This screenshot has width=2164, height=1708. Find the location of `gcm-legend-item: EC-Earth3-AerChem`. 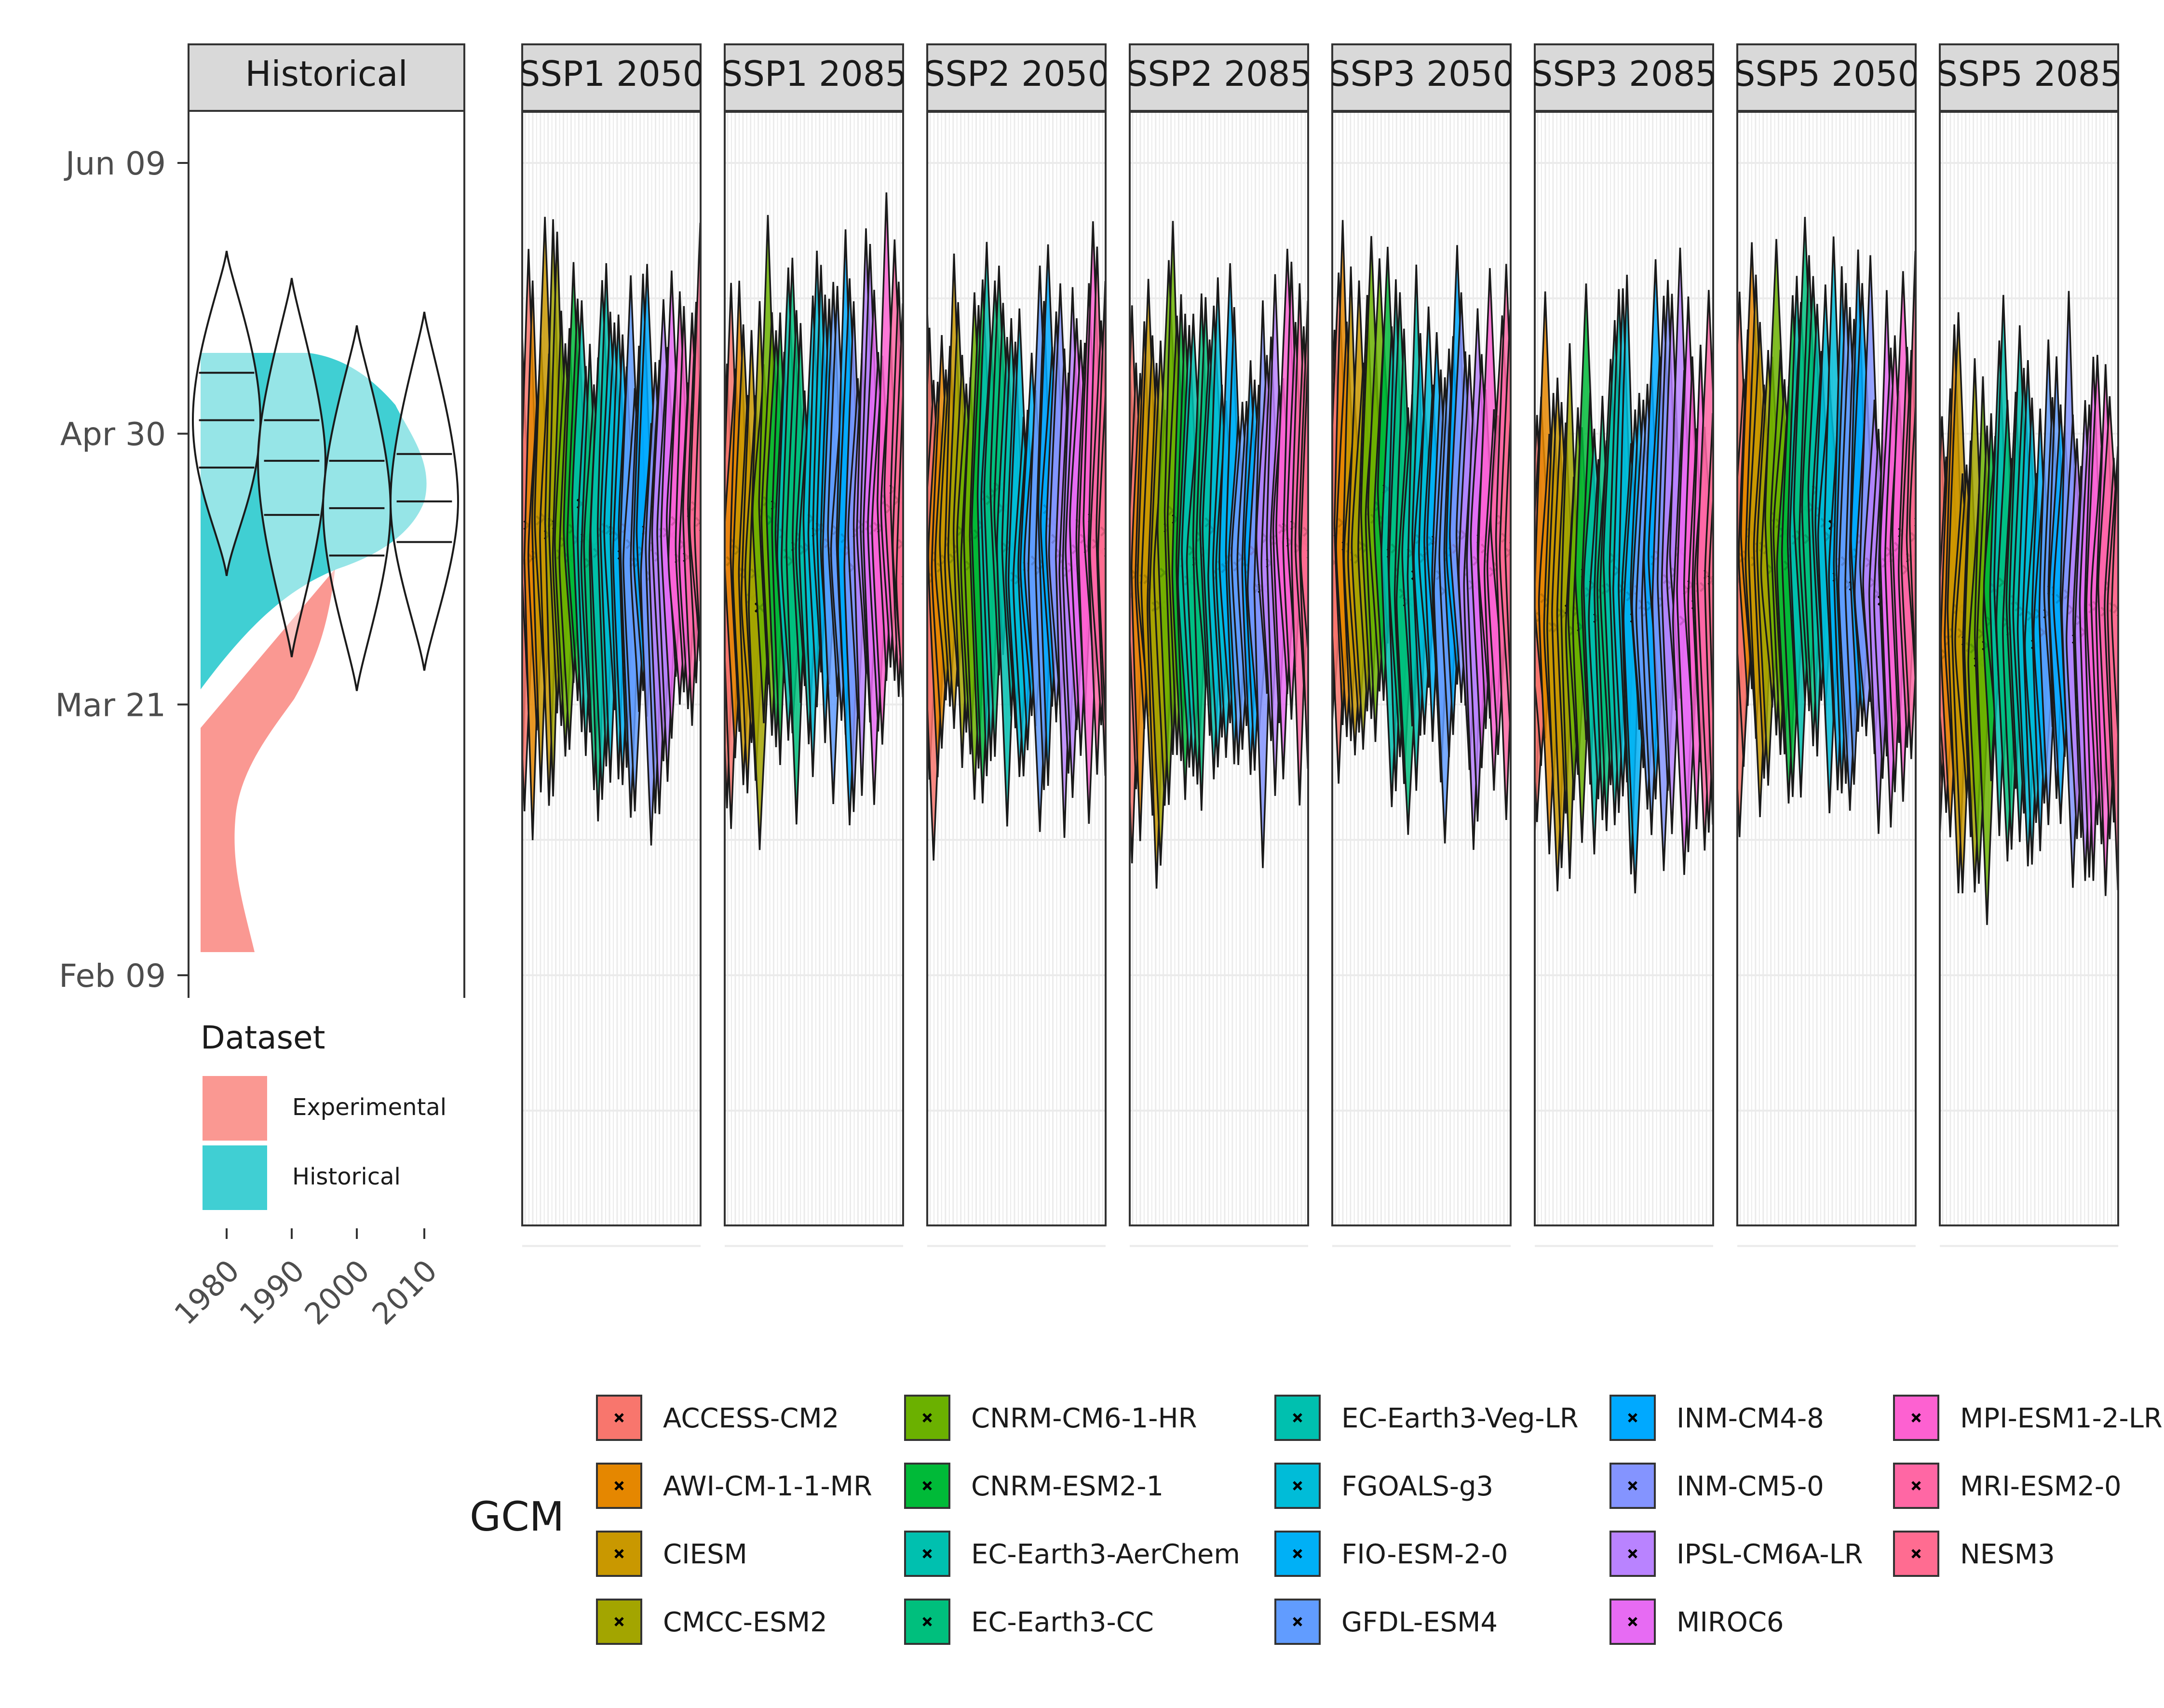

gcm-legend-item: EC-Earth3-AerChem is located at coordinates (1072, 1554).